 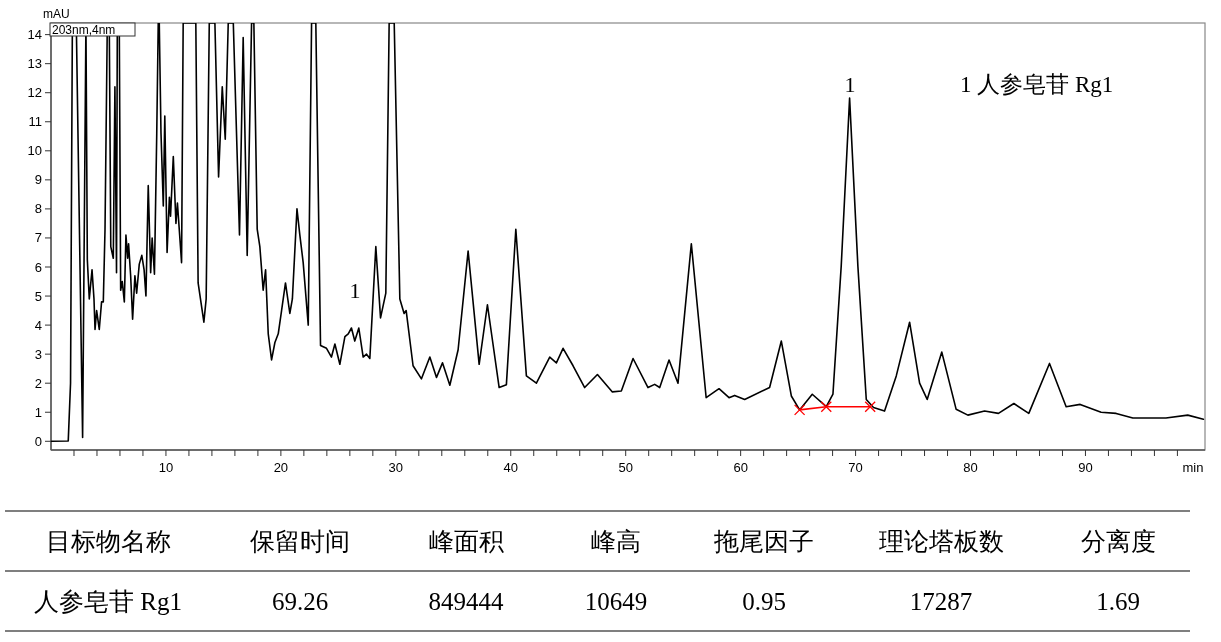 What do you see at coordinates (34, 64) in the screenshot?
I see `y-tick-label: 13` at bounding box center [34, 64].